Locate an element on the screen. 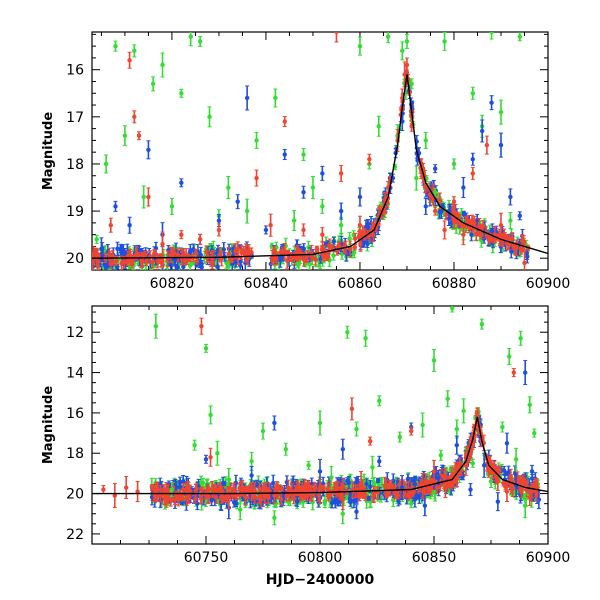 This screenshot has height=600, width=600. x-tick-label: 60820 is located at coordinates (172, 284).